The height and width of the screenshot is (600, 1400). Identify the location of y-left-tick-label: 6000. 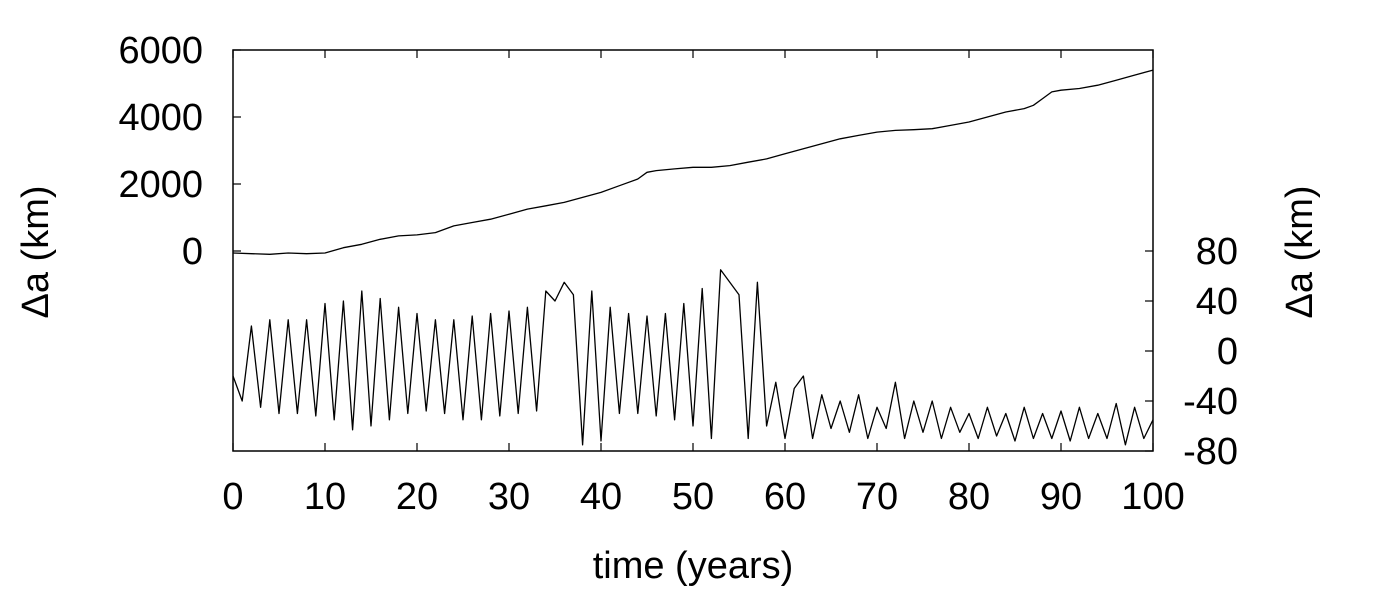
(160, 51).